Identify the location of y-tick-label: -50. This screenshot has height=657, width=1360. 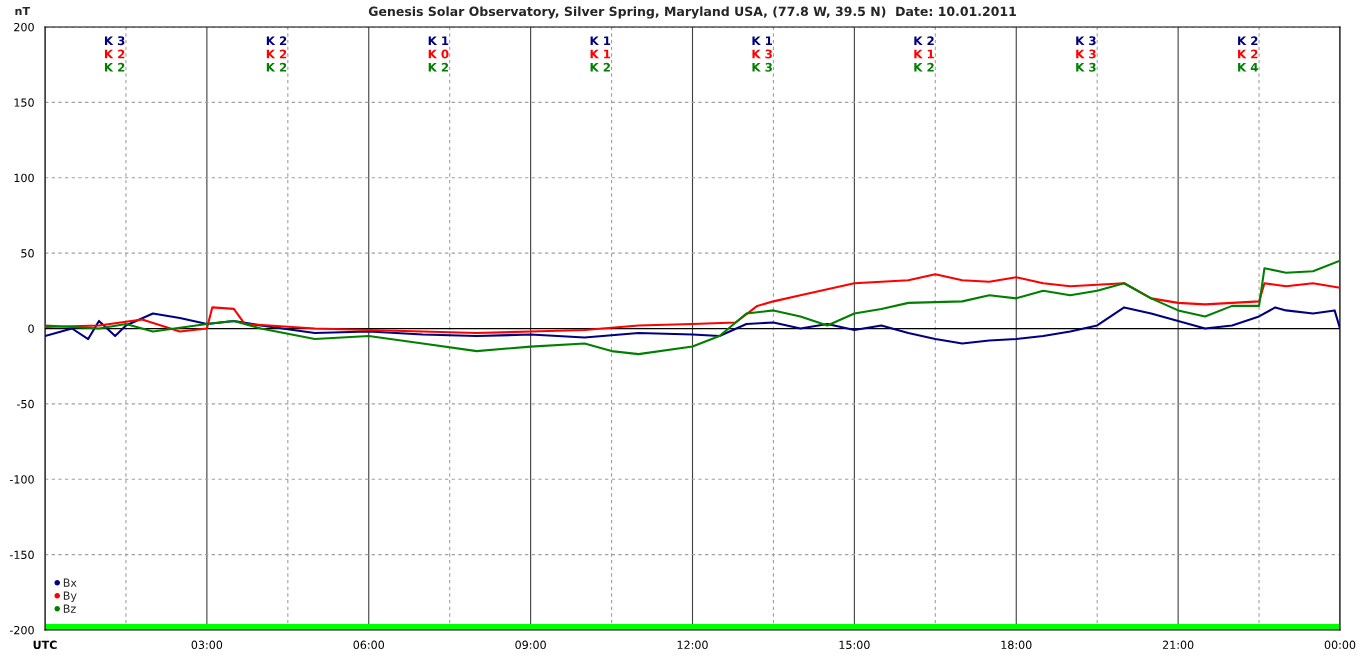
(25, 404).